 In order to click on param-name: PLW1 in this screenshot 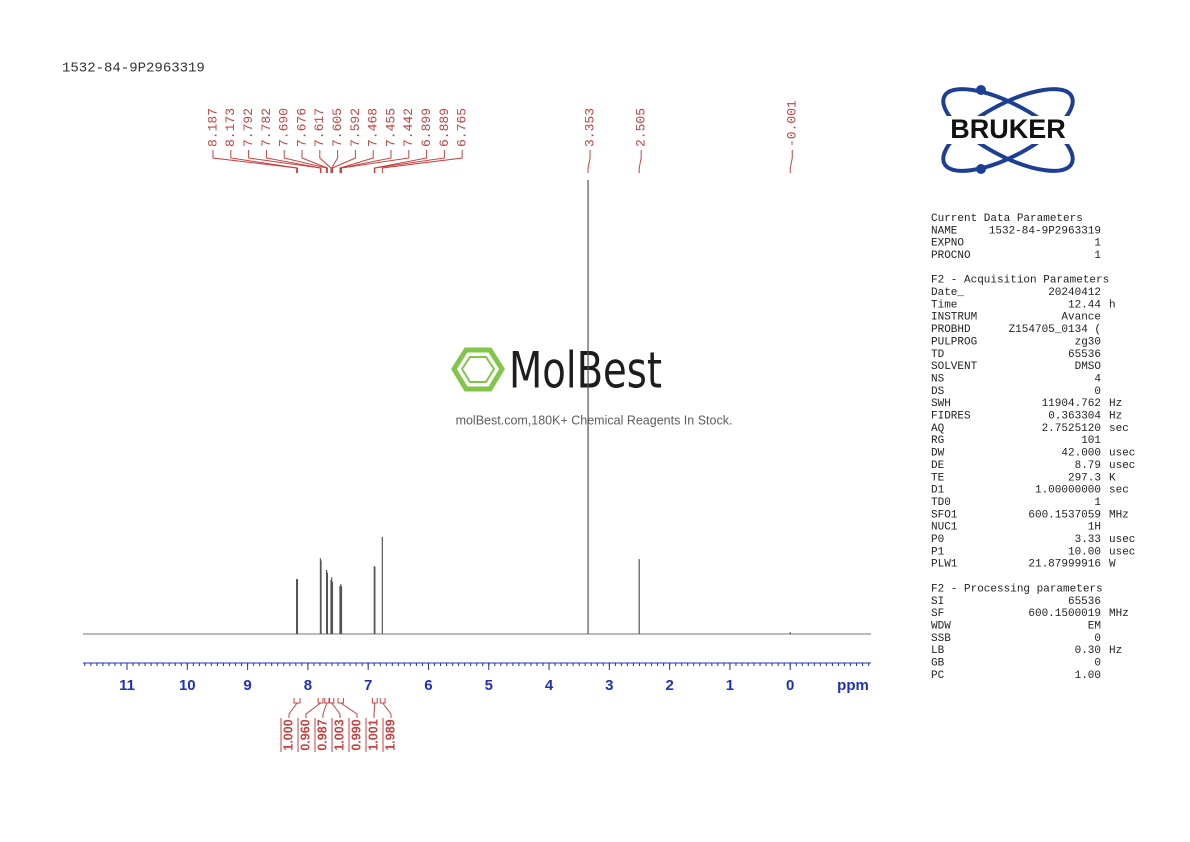, I will do `click(944, 565)`.